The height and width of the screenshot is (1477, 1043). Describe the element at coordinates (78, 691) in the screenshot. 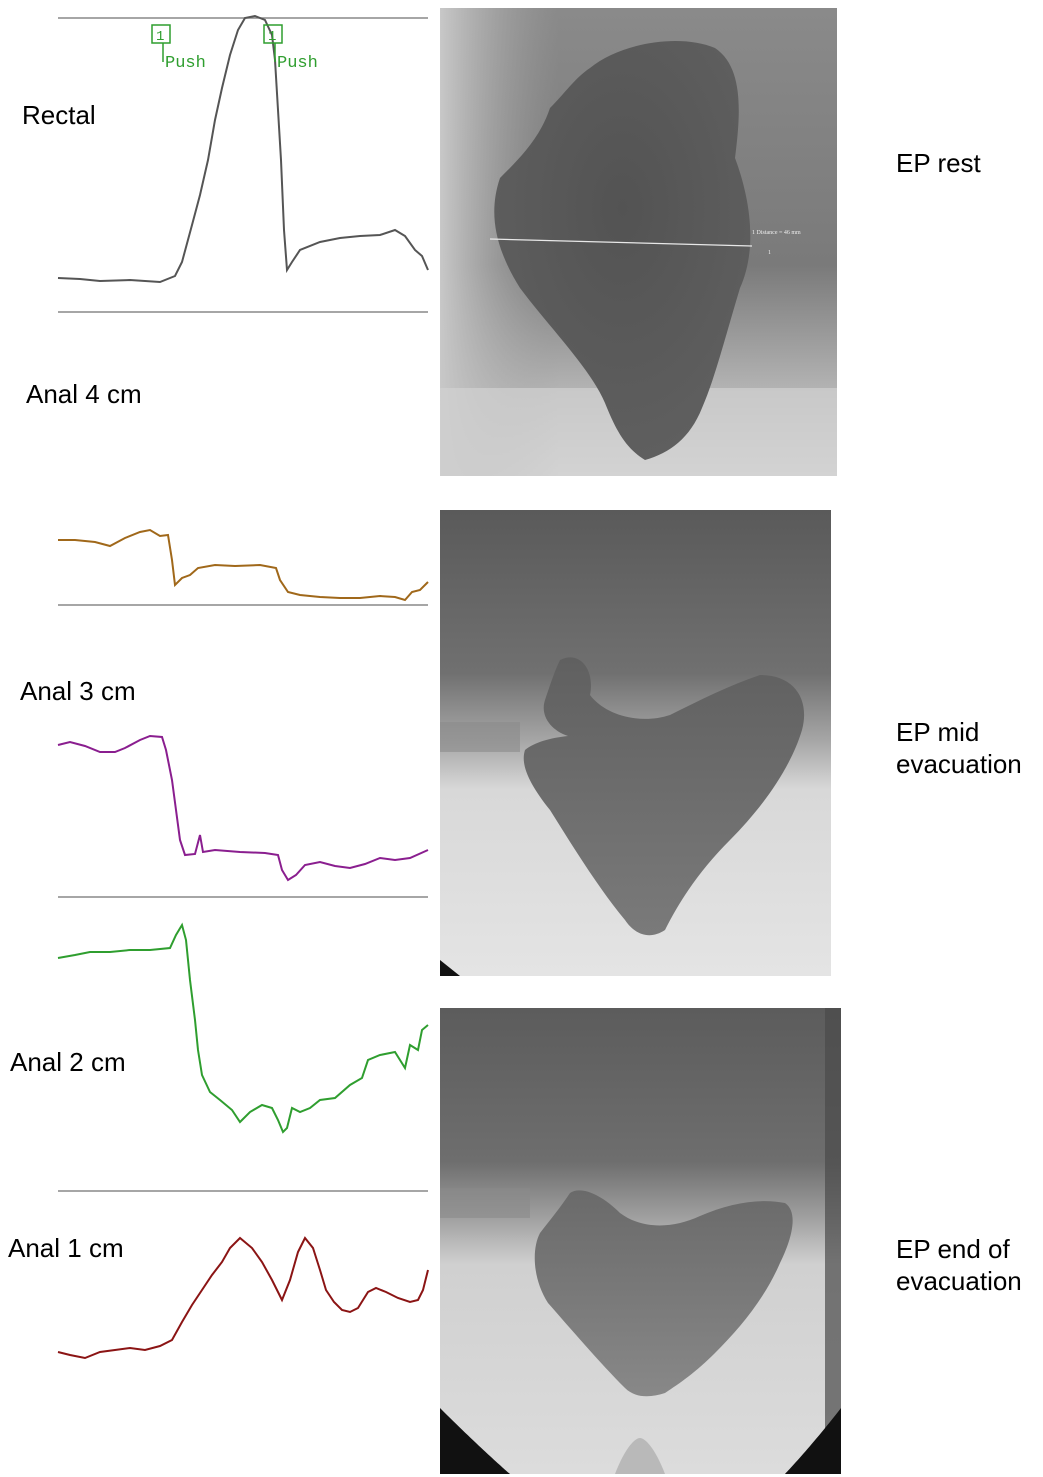

I see `anal-3cm-label: Anal 3 cm` at that location.